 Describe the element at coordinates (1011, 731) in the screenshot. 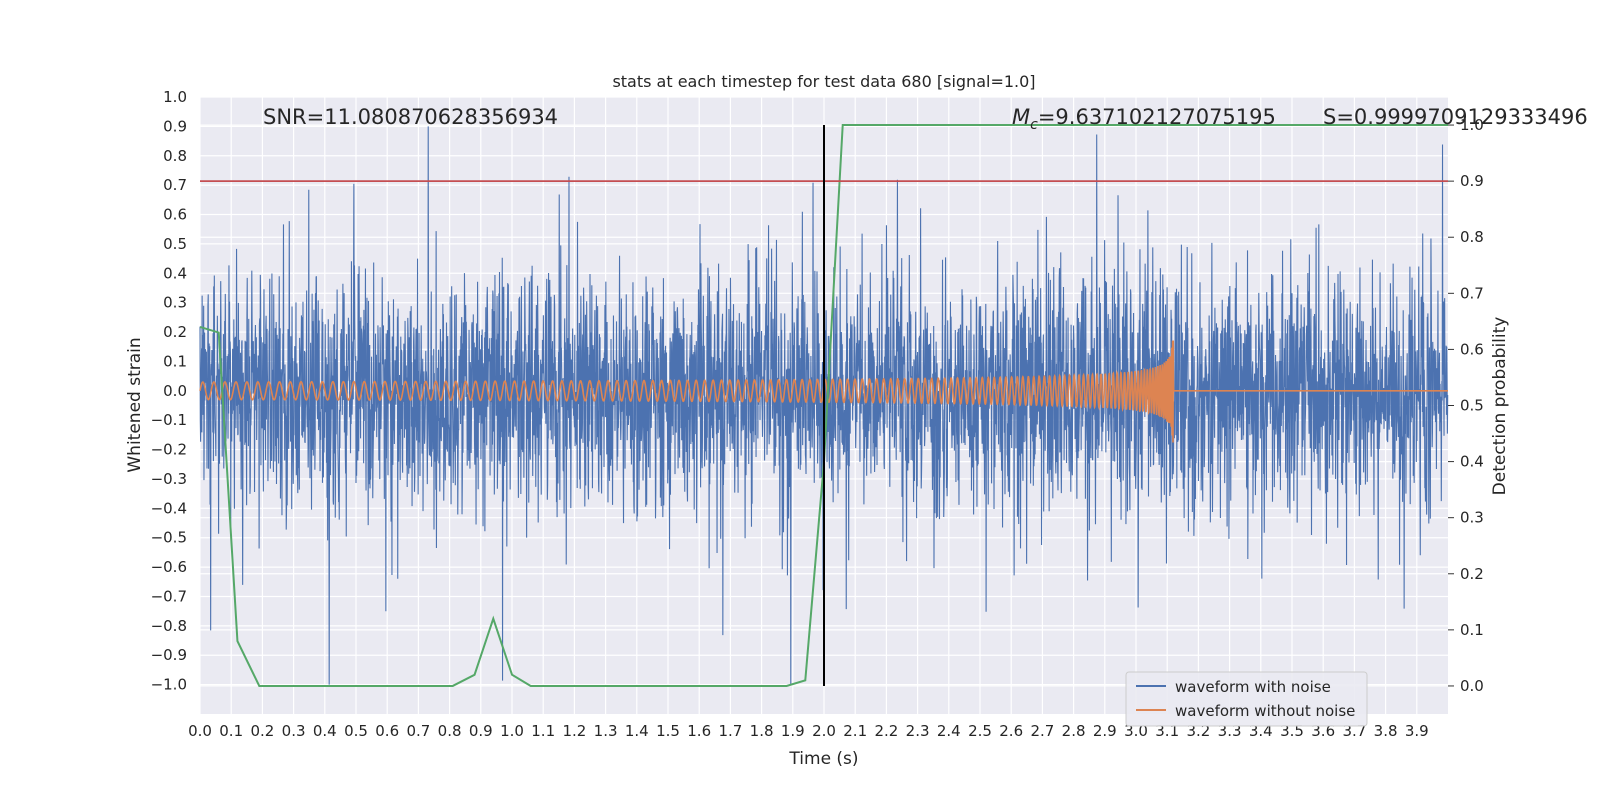

I see `x-tick-label: 2.6` at that location.